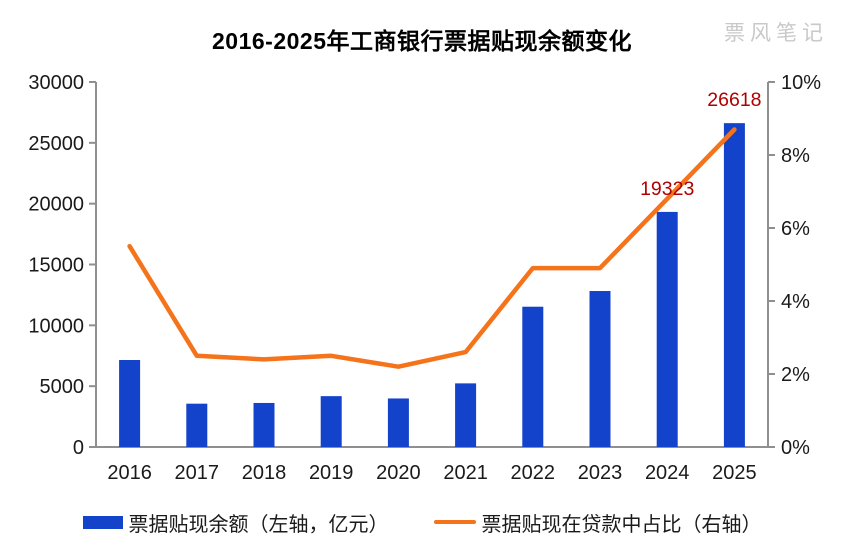 This screenshot has width=844, height=555. Describe the element at coordinates (454, 522) in the screenshot. I see `line-series-swatch-icon` at that location.